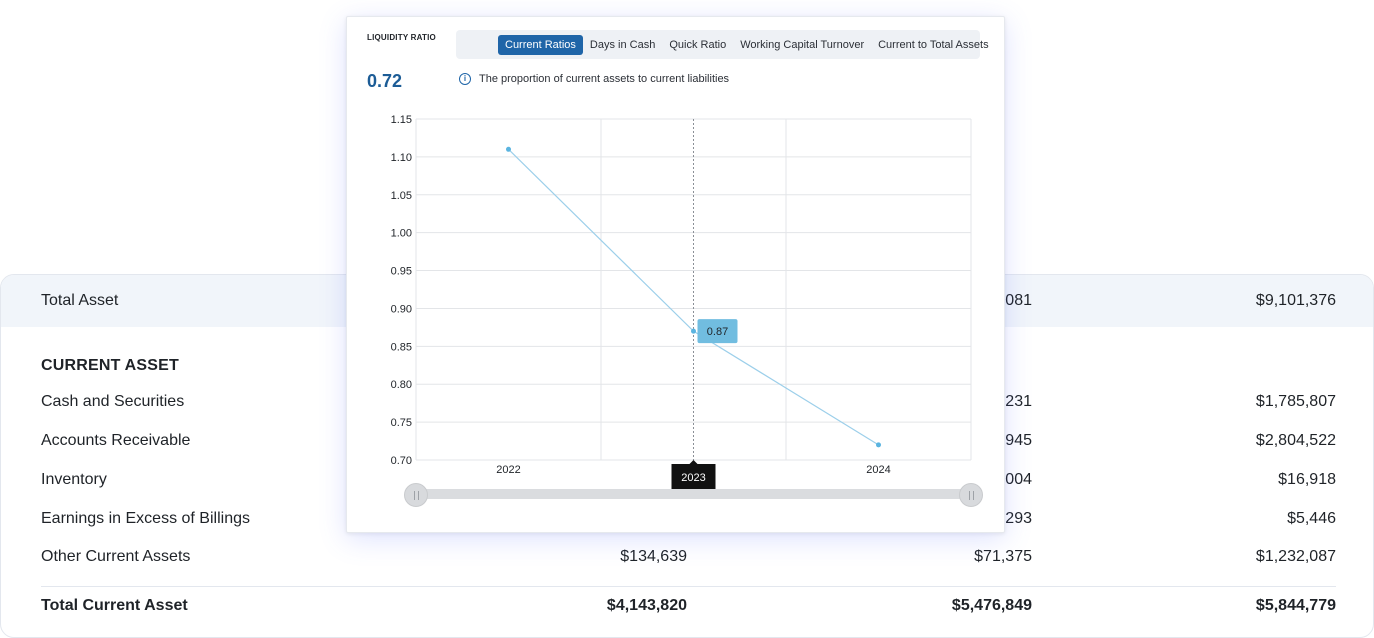 This screenshot has width=1374, height=638. I want to click on current-asset-heading: CURRENT ASSET, so click(110, 365).